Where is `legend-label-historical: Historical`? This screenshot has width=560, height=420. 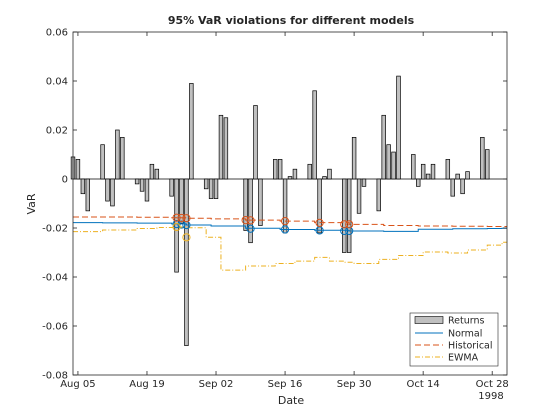
legend-label-historical: Historical is located at coordinates (470, 346).